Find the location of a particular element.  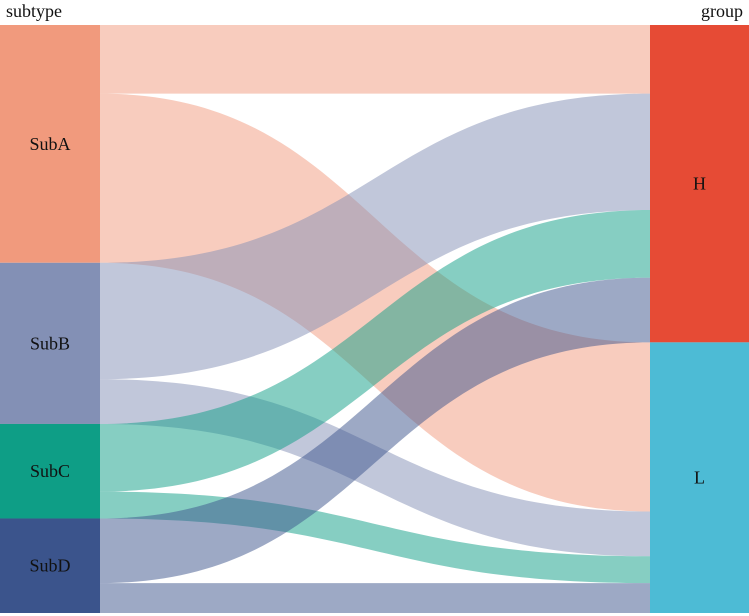

left-axis-label: subtype is located at coordinates (34, 11).